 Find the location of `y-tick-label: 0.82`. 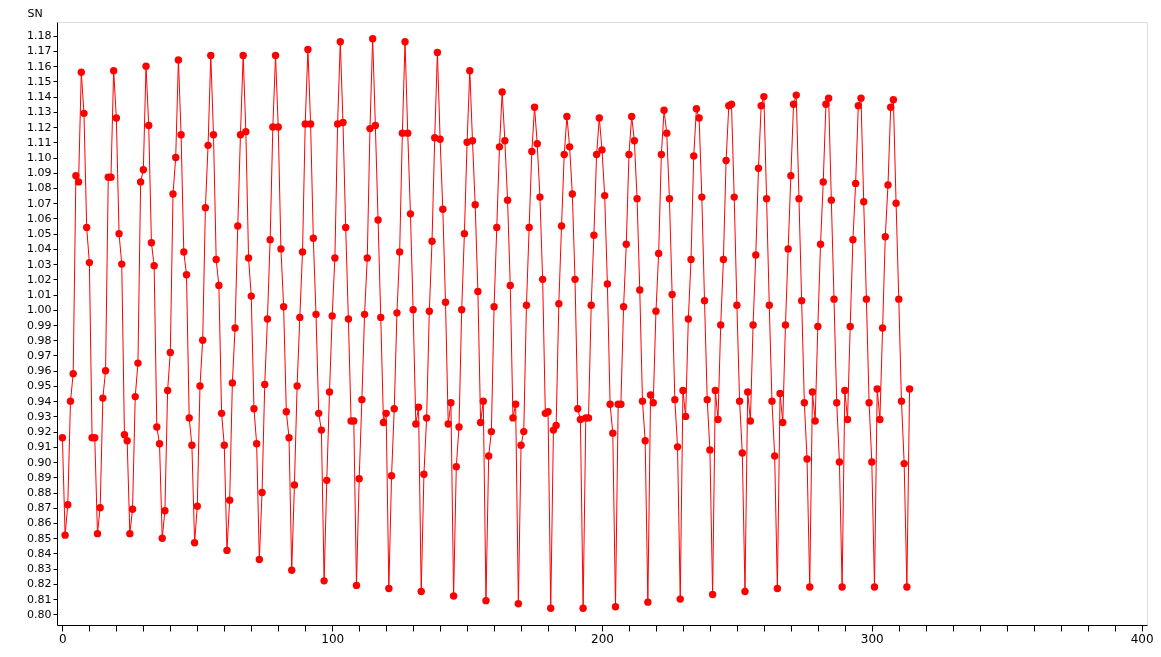

y-tick-label: 0.82 is located at coordinates (39, 584).